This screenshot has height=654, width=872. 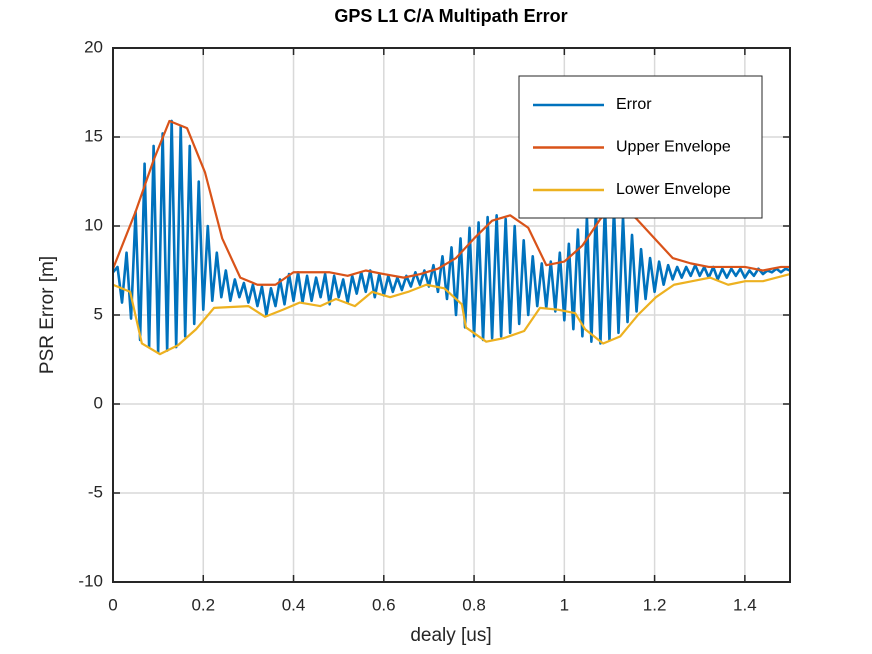 I want to click on x-tick-label: 0, so click(x=112, y=604).